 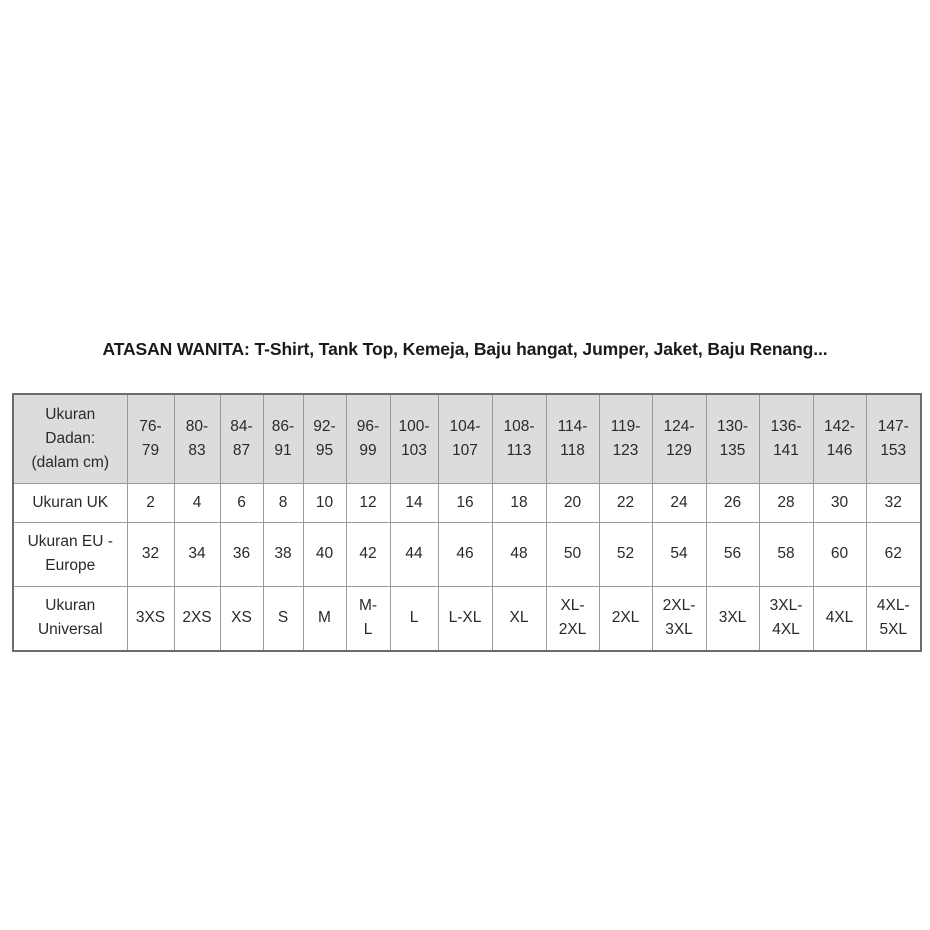 What do you see at coordinates (414, 502) in the screenshot?
I see `table-cell: 14` at bounding box center [414, 502].